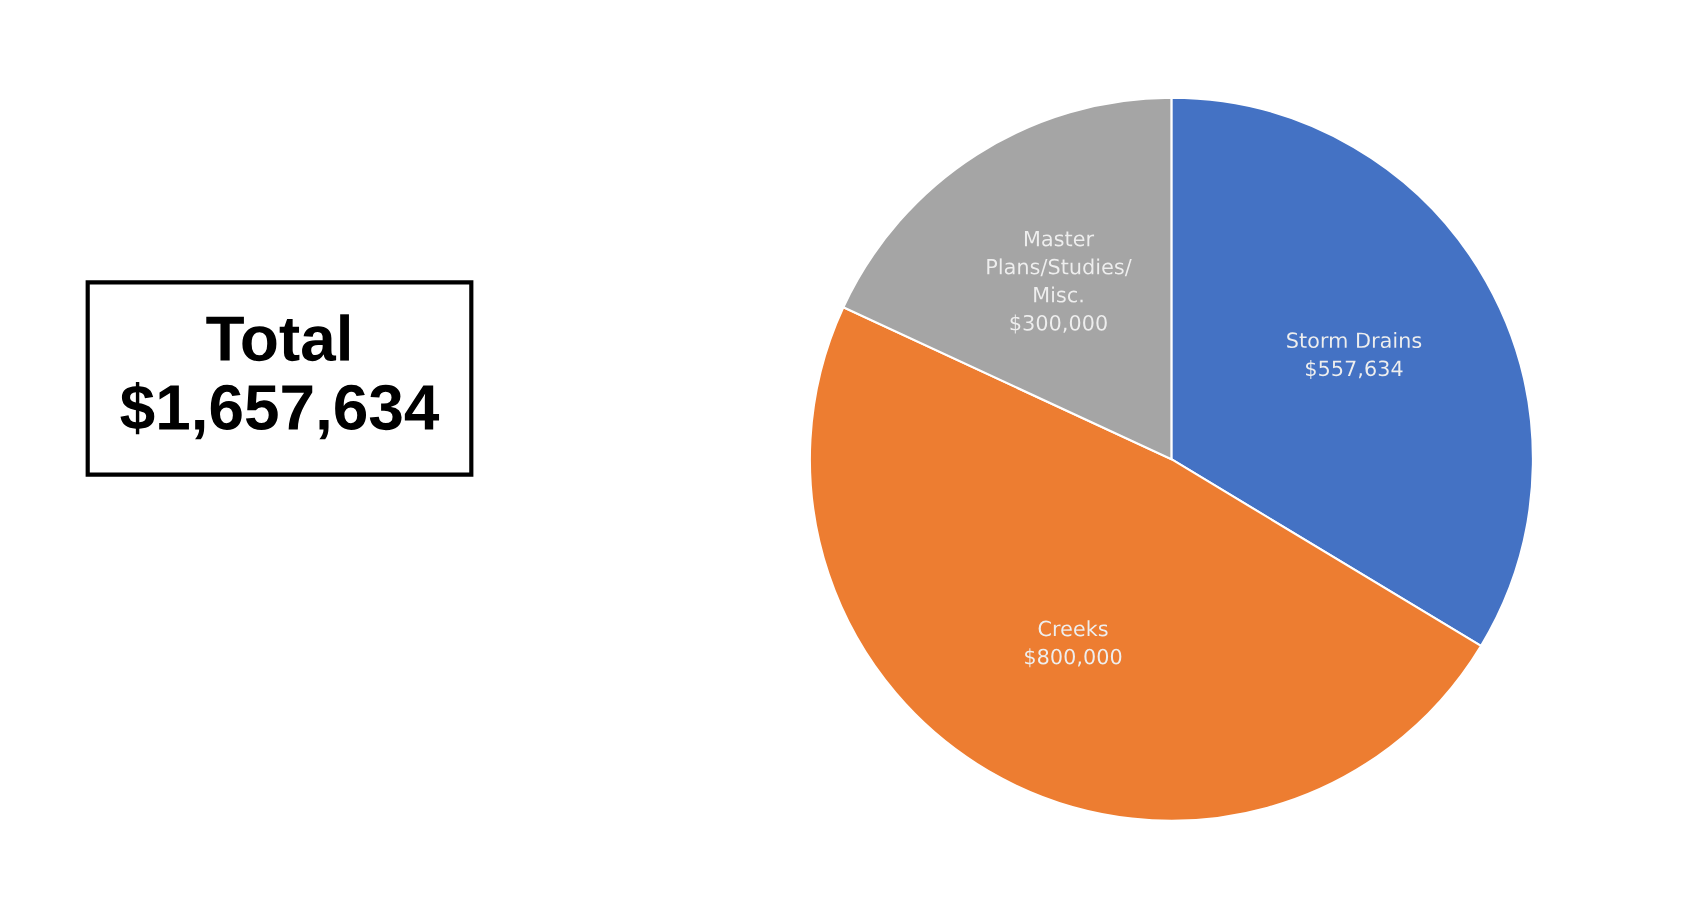  I want to click on slice-label: Creeks, so click(1073, 628).